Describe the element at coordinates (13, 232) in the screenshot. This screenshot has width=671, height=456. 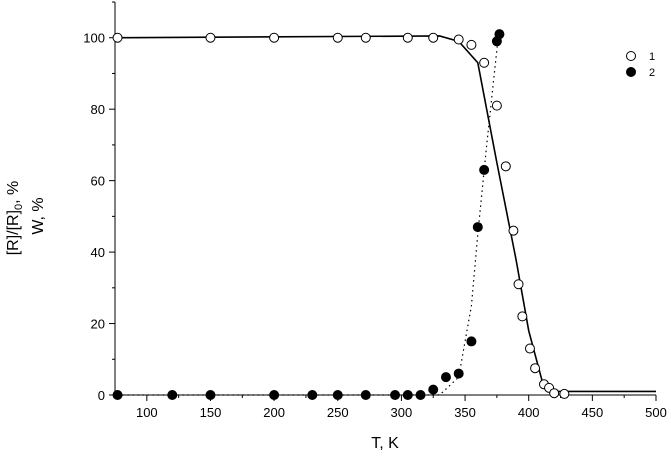
I see `y-axis-title-main: [R]/[R]` at that location.